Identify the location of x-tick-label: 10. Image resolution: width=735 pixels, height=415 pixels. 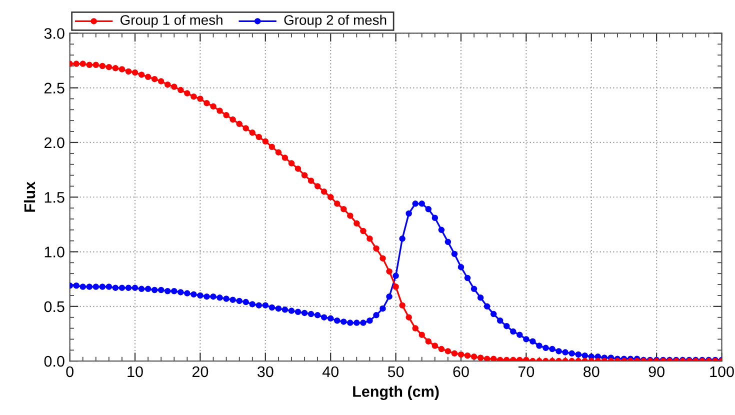
(135, 372).